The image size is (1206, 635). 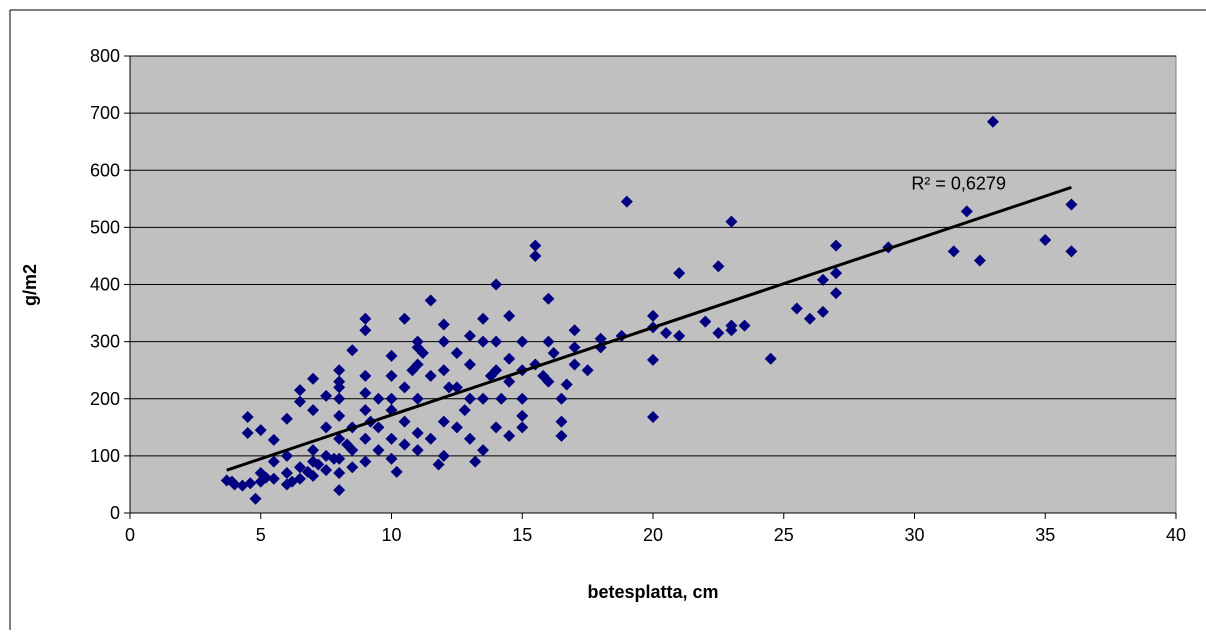 I want to click on y-tick-label: 800, so click(x=105, y=56).